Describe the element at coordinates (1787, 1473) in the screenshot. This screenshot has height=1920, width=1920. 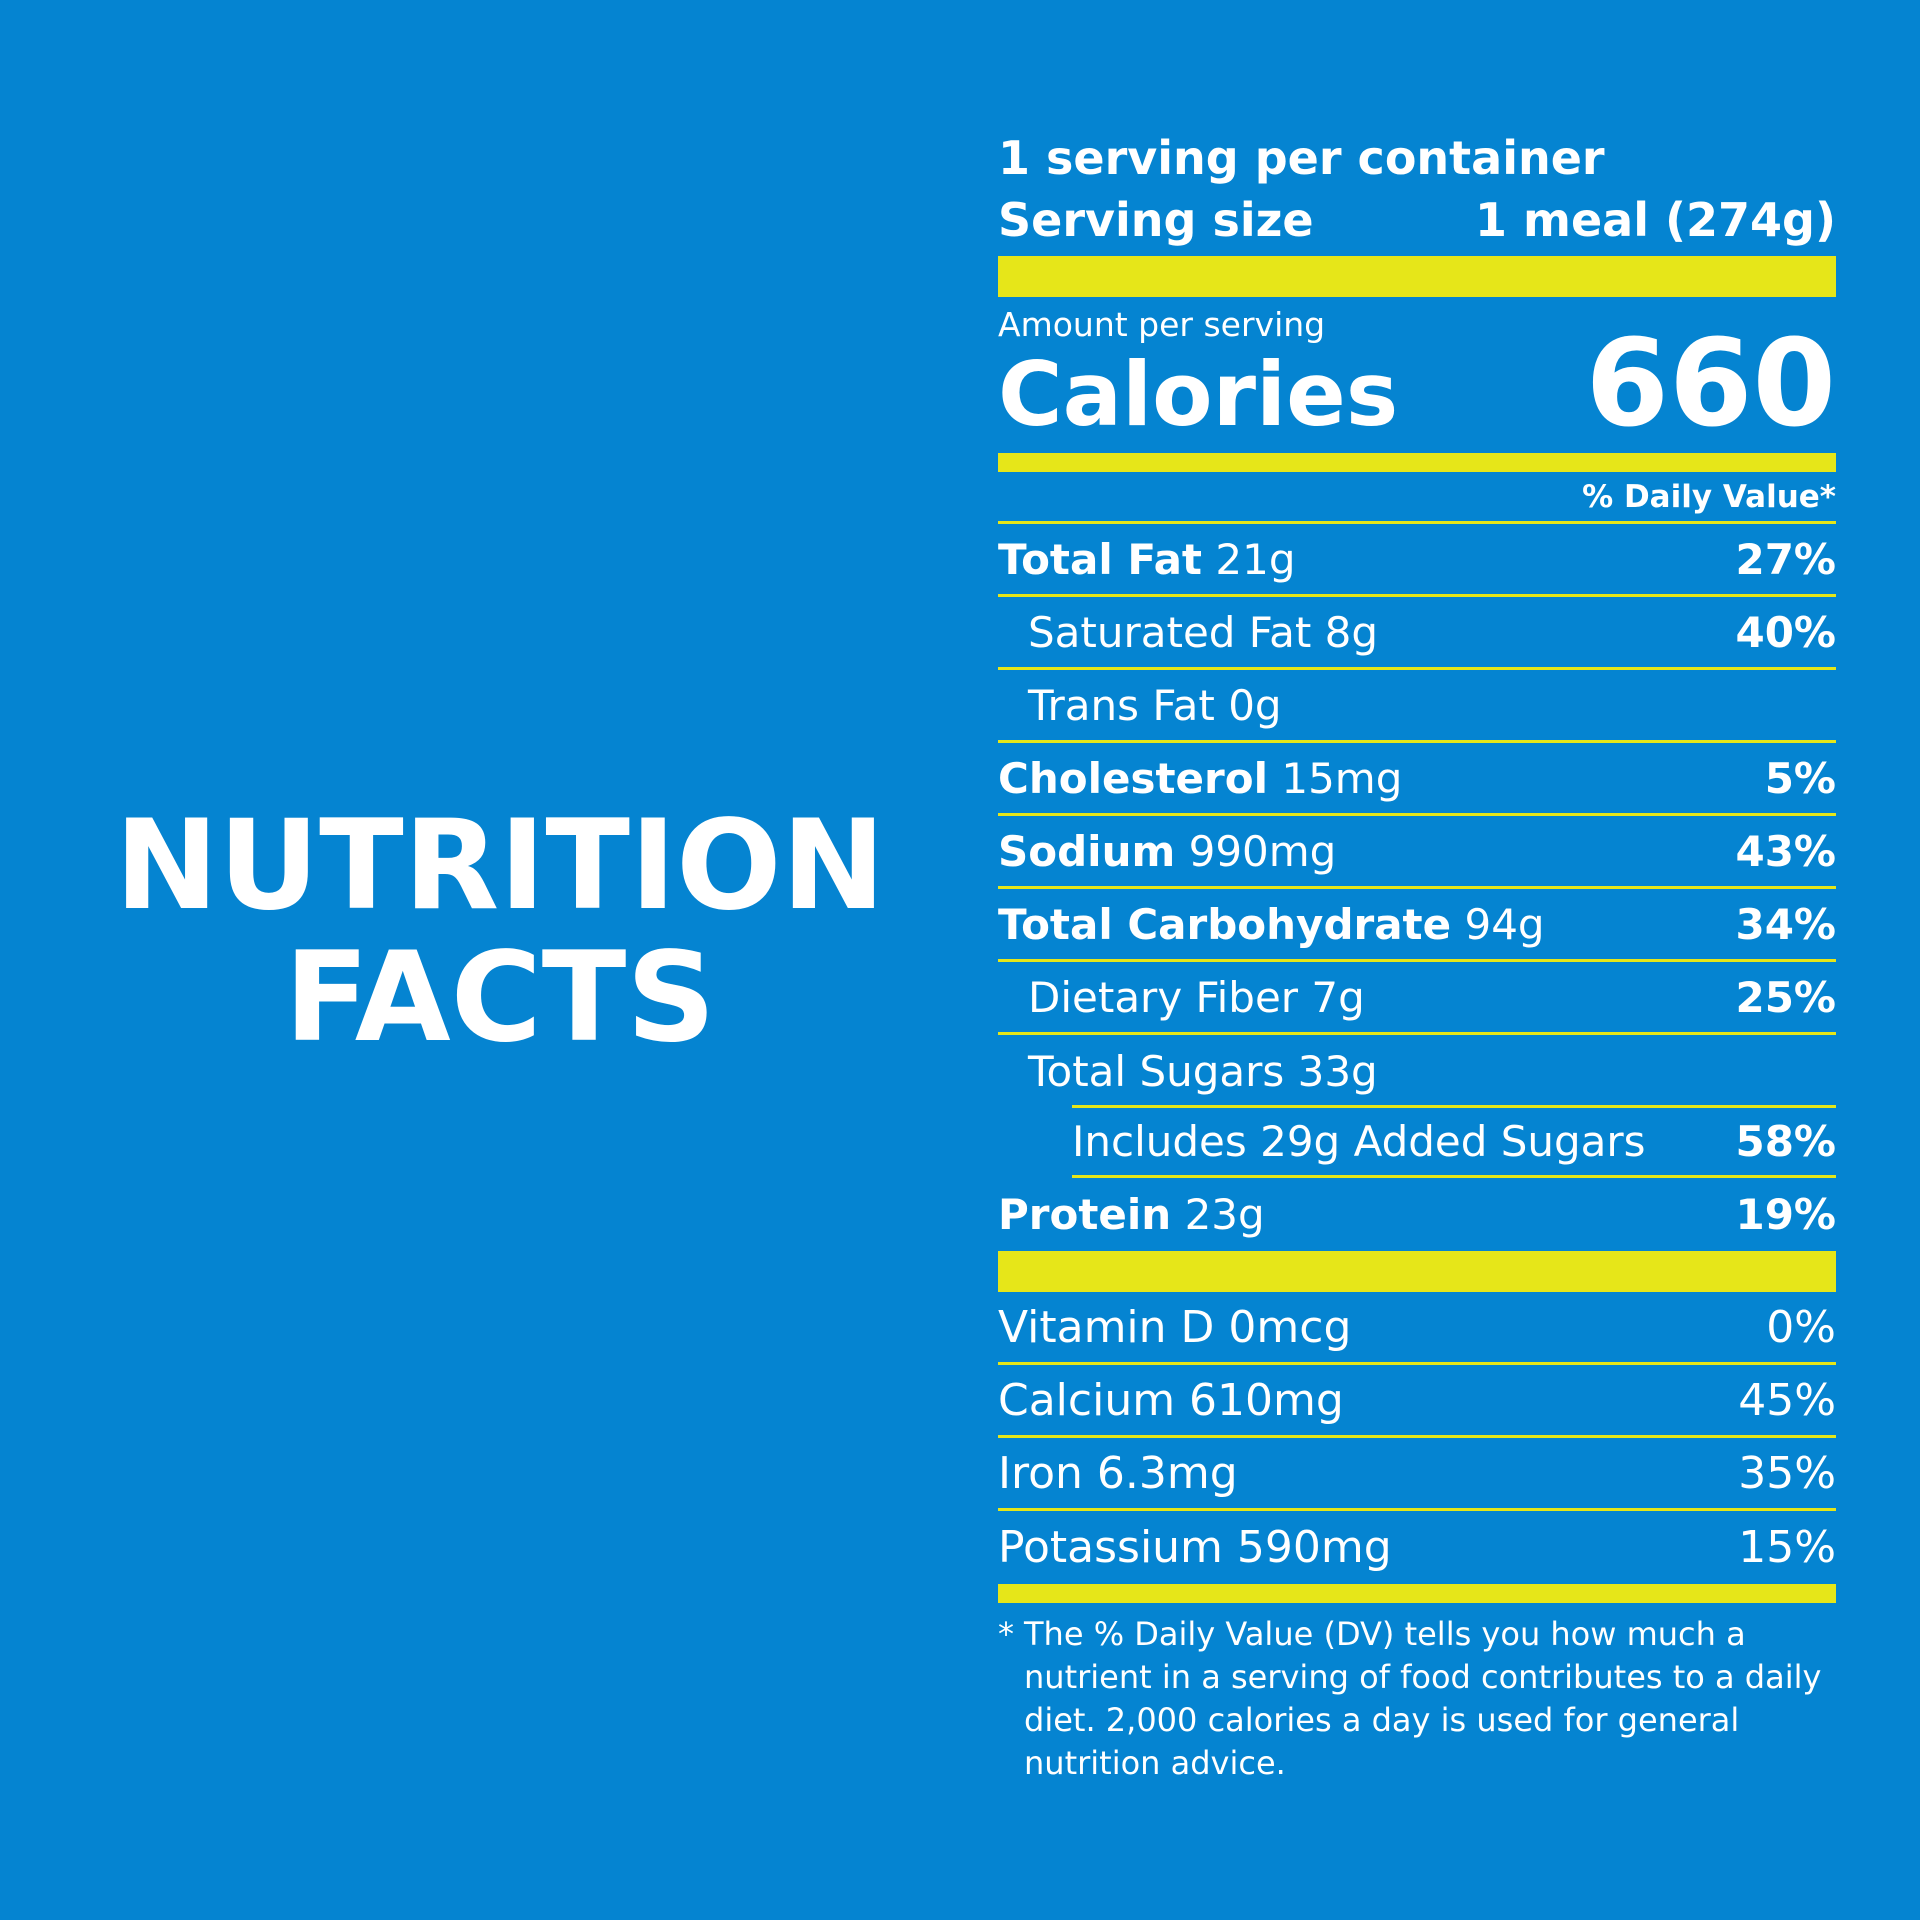
I see `vitamin-dv: 35%` at that location.